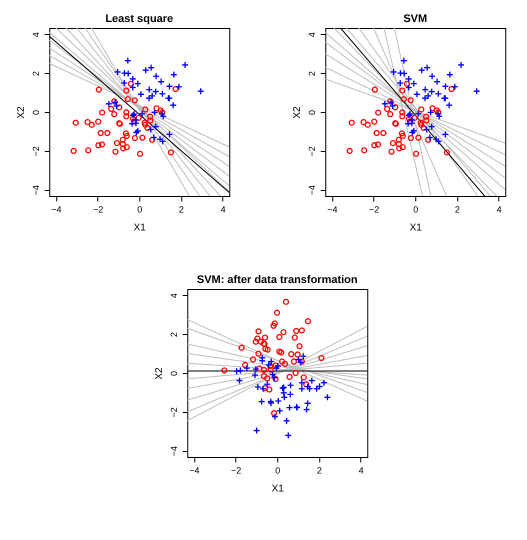  I want to click on chart-title: SVM: after data transformation, so click(277, 280).